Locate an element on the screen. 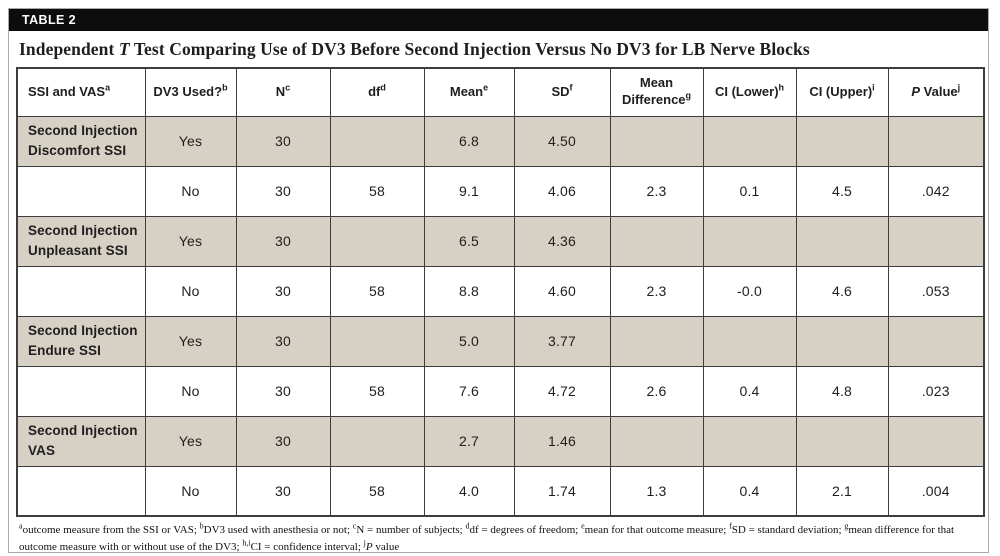 The width and height of the screenshot is (1000, 556). table-cell: 4.0 is located at coordinates (469, 491).